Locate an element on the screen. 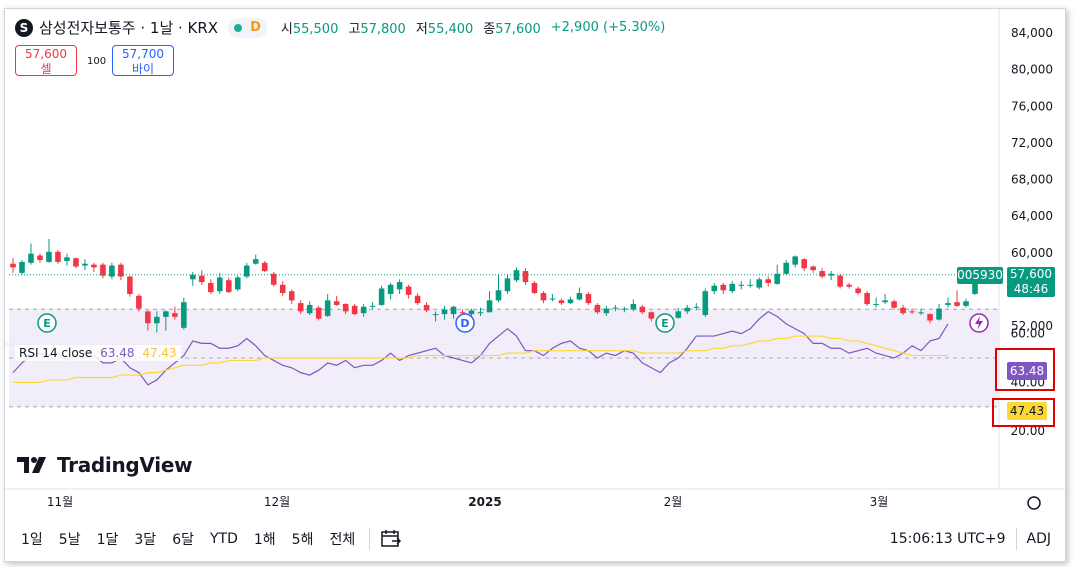 This screenshot has width=1076, height=567. open-value: 55,500 is located at coordinates (315, 29).